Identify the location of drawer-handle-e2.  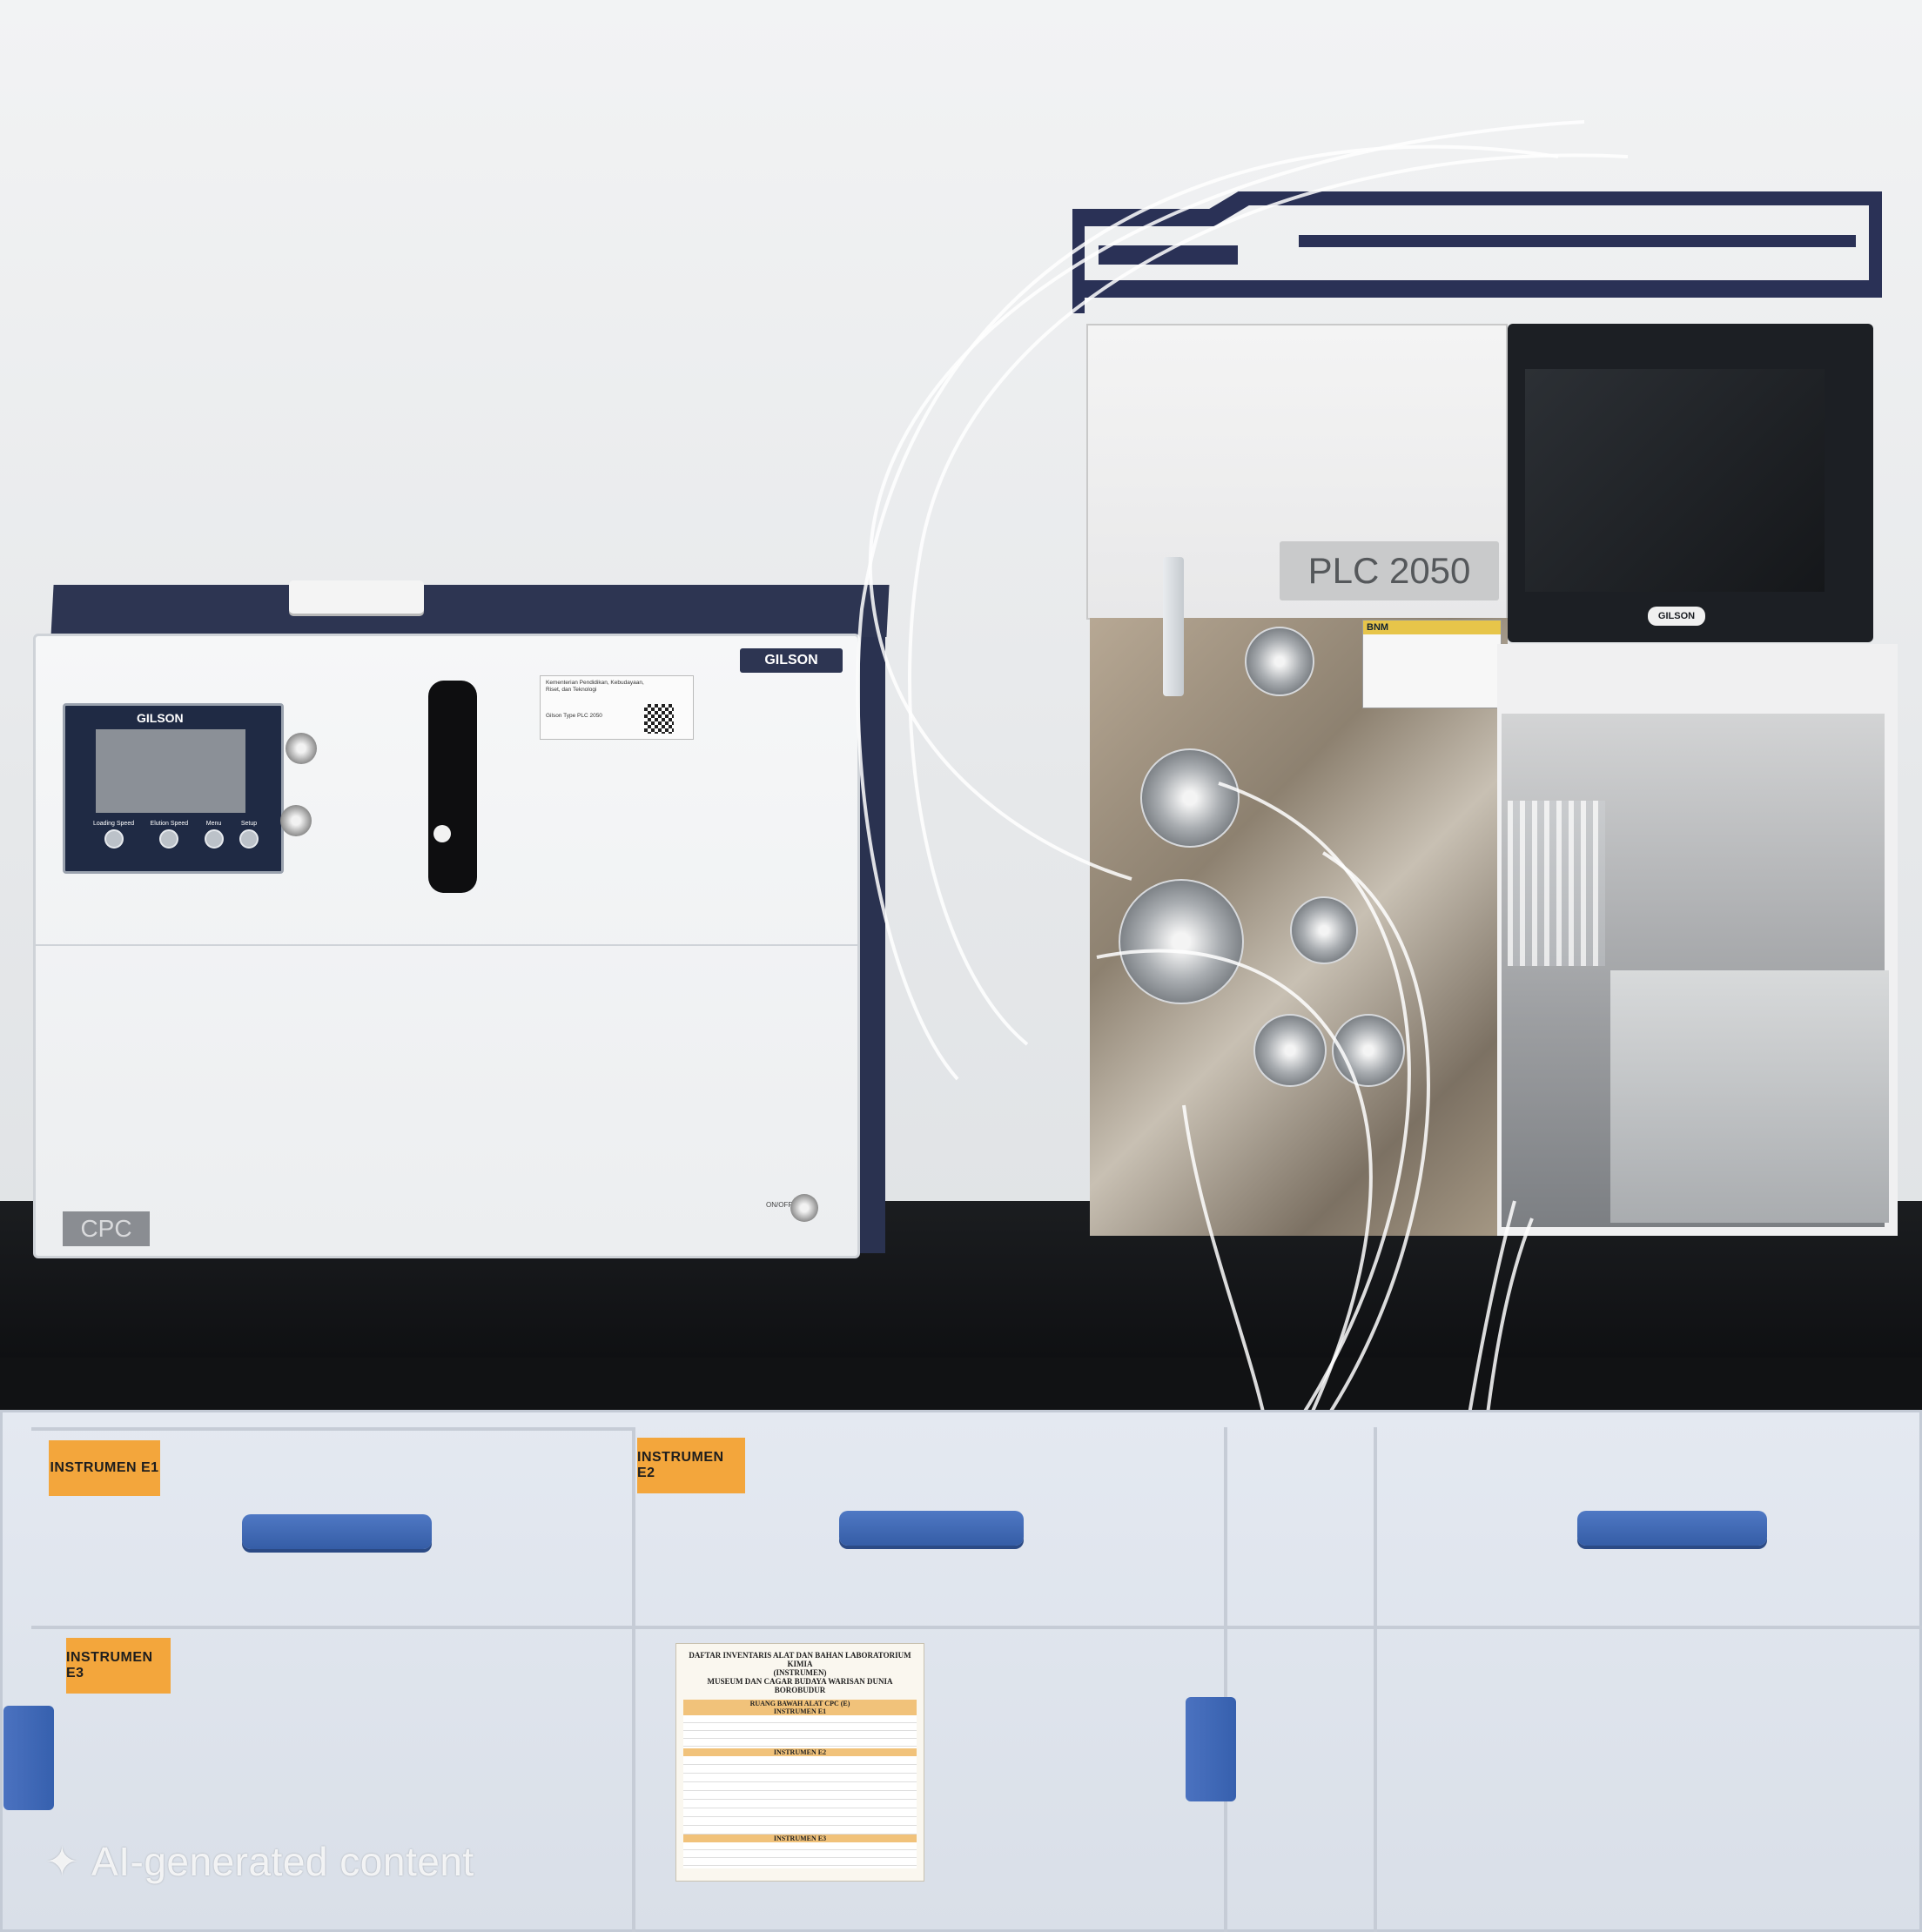
(932, 1528).